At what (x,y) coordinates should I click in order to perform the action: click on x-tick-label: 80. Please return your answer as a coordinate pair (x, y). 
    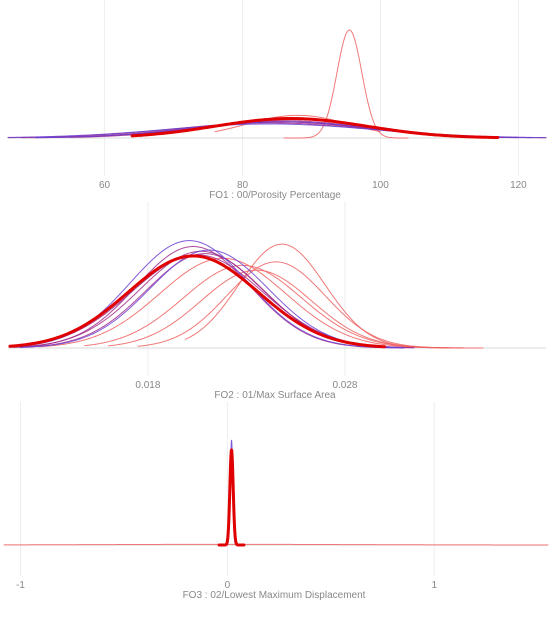
    Looking at the image, I should click on (243, 185).